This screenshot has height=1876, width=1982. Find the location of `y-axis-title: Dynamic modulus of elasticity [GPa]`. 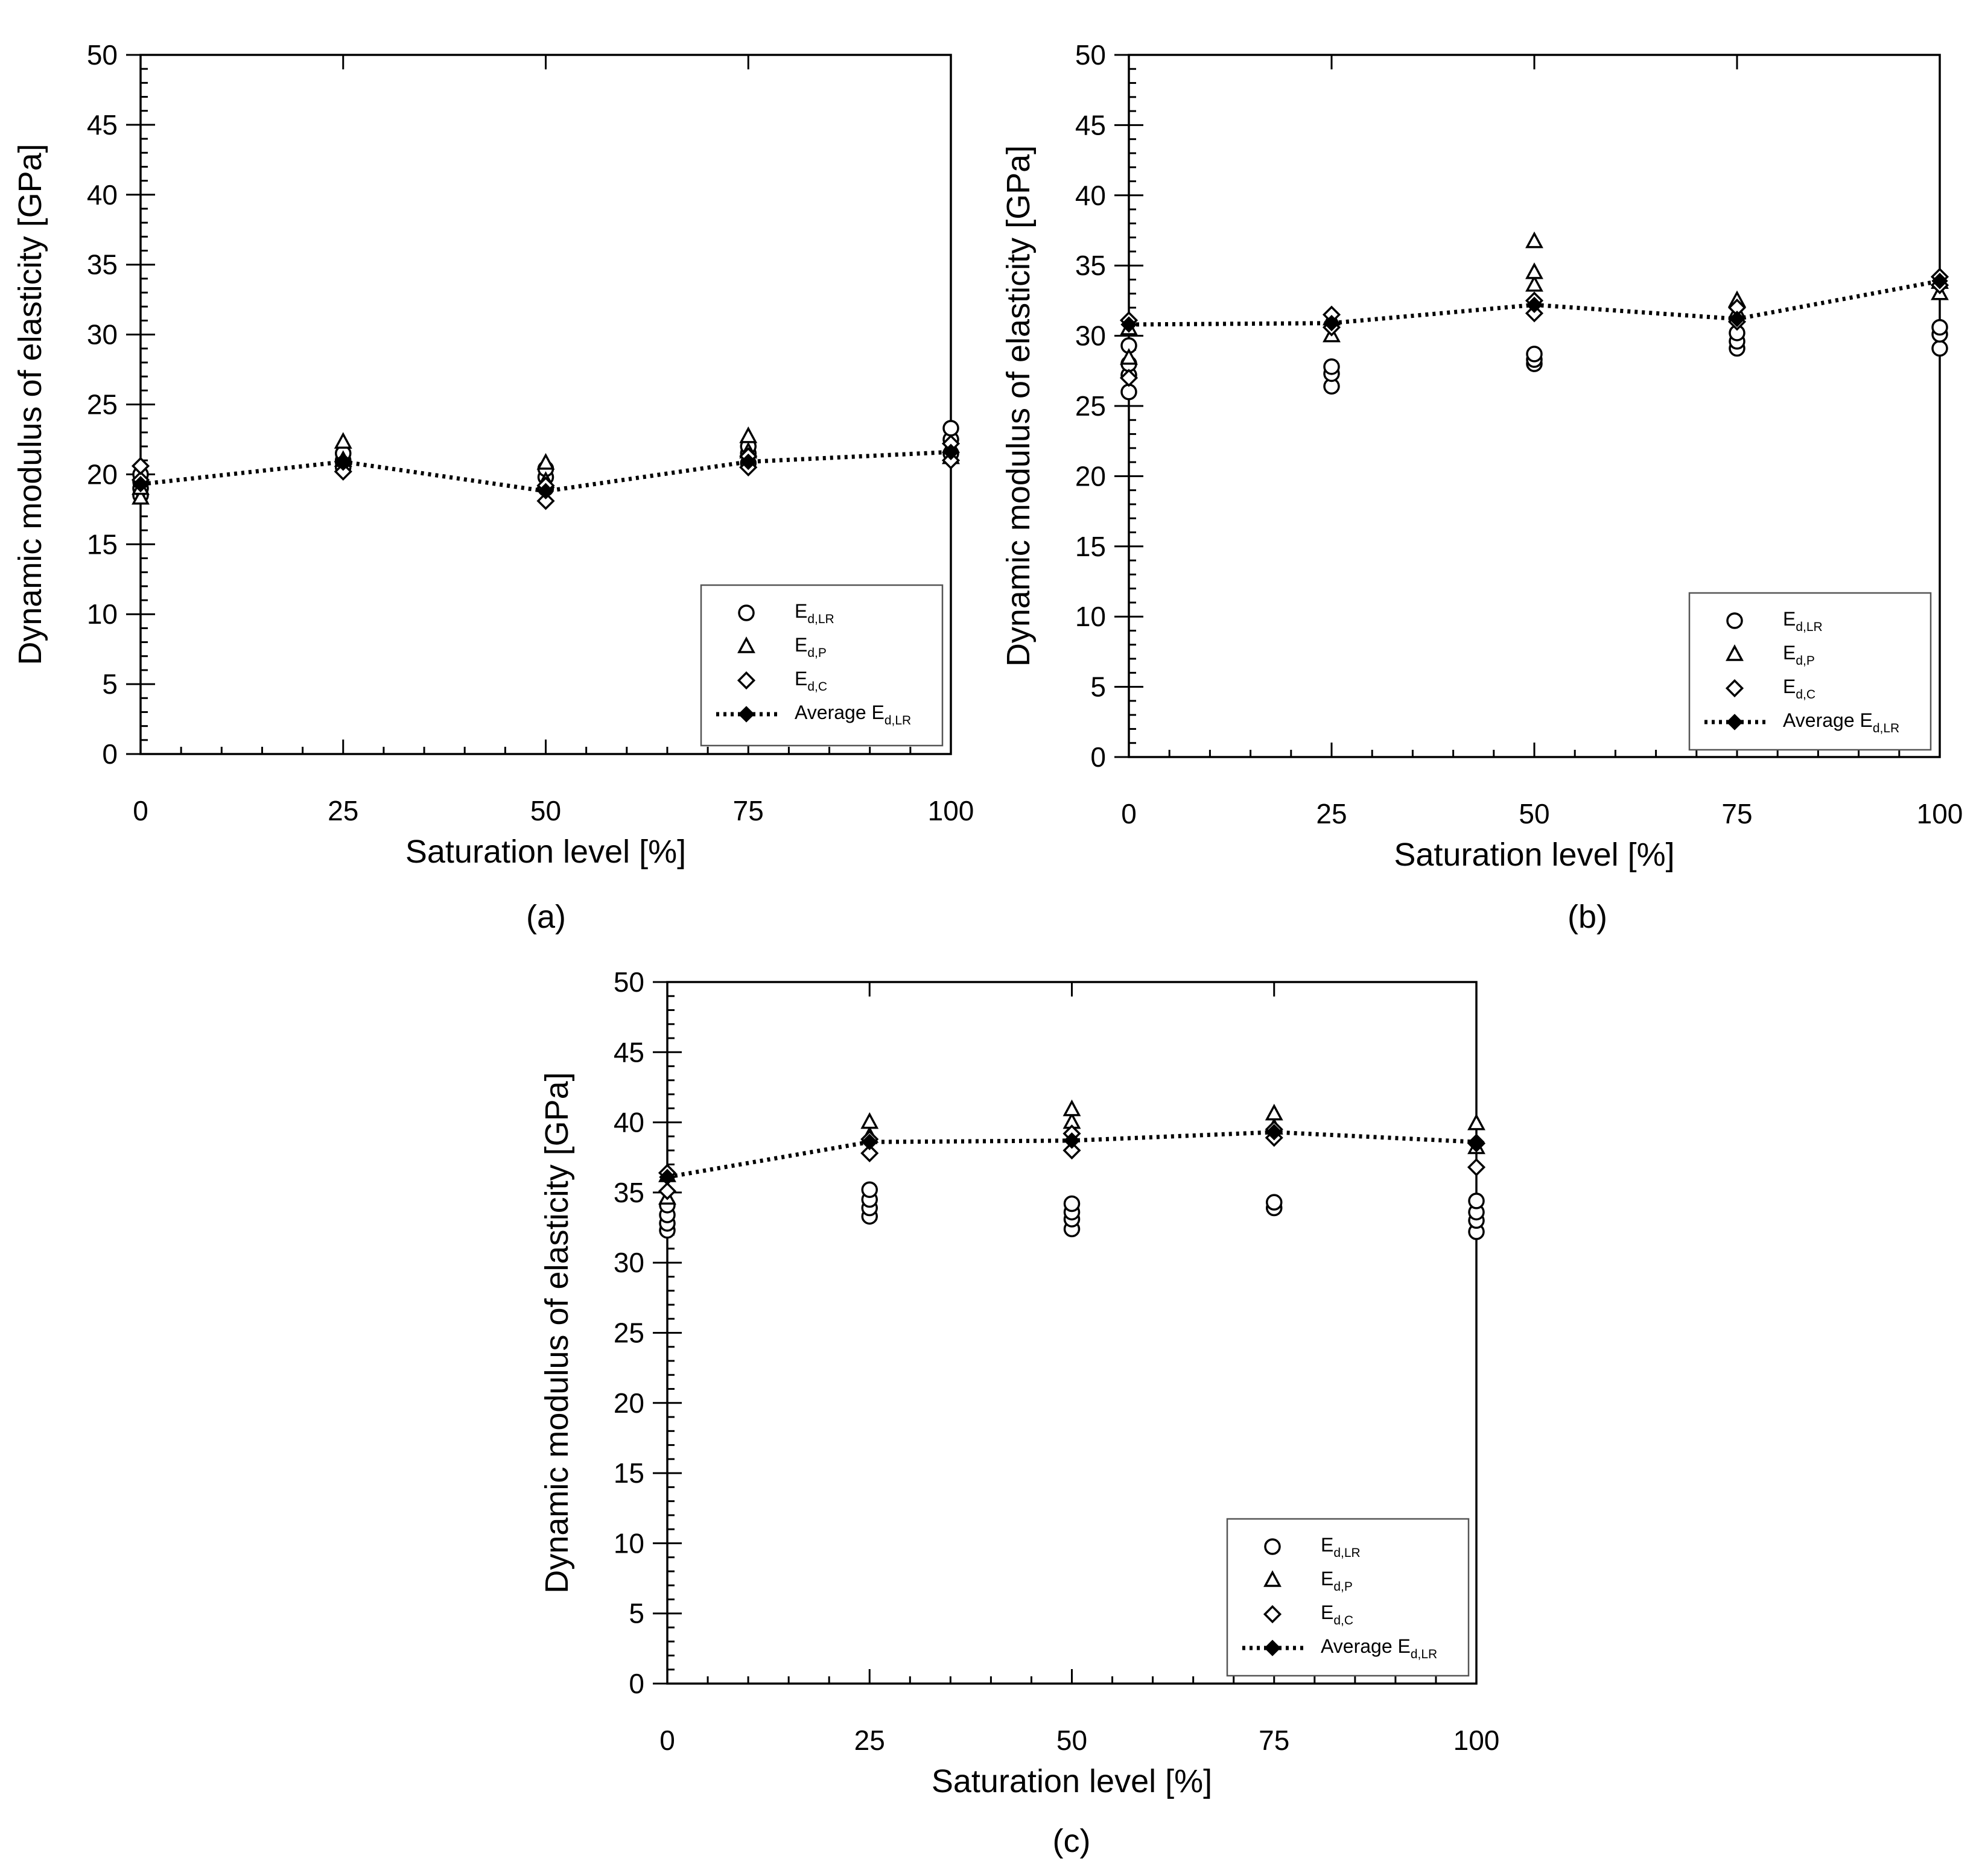

y-axis-title: Dynamic modulus of elasticity [GPa] is located at coordinates (557, 1332).